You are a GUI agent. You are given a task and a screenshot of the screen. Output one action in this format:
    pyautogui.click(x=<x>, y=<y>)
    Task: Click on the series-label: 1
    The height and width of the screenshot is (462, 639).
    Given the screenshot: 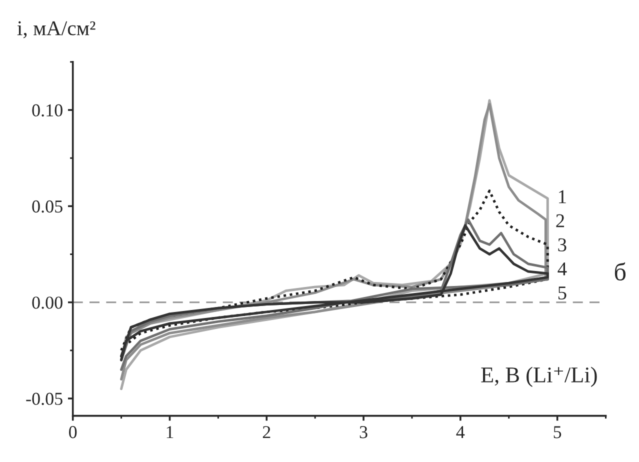 What is the action you would take?
    pyautogui.click(x=562, y=197)
    